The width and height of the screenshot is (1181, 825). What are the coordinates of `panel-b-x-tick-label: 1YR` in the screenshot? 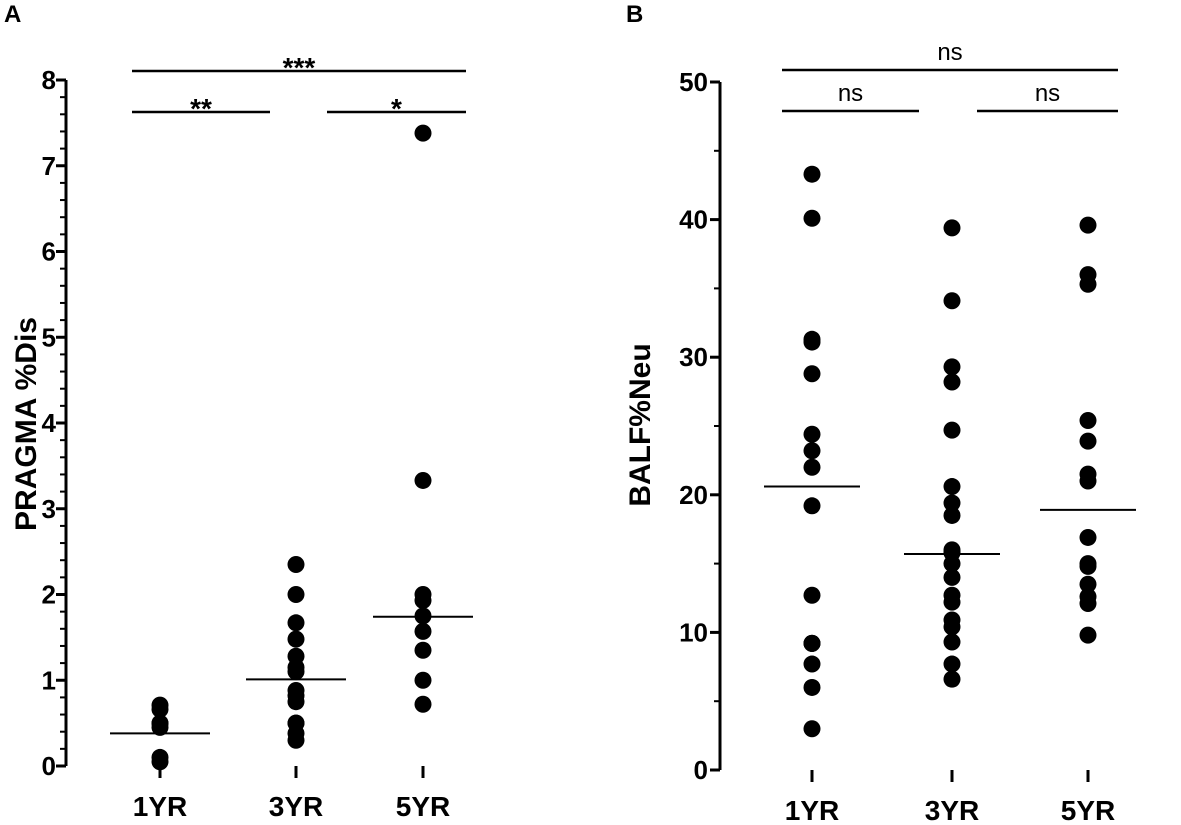 It's located at (812, 810).